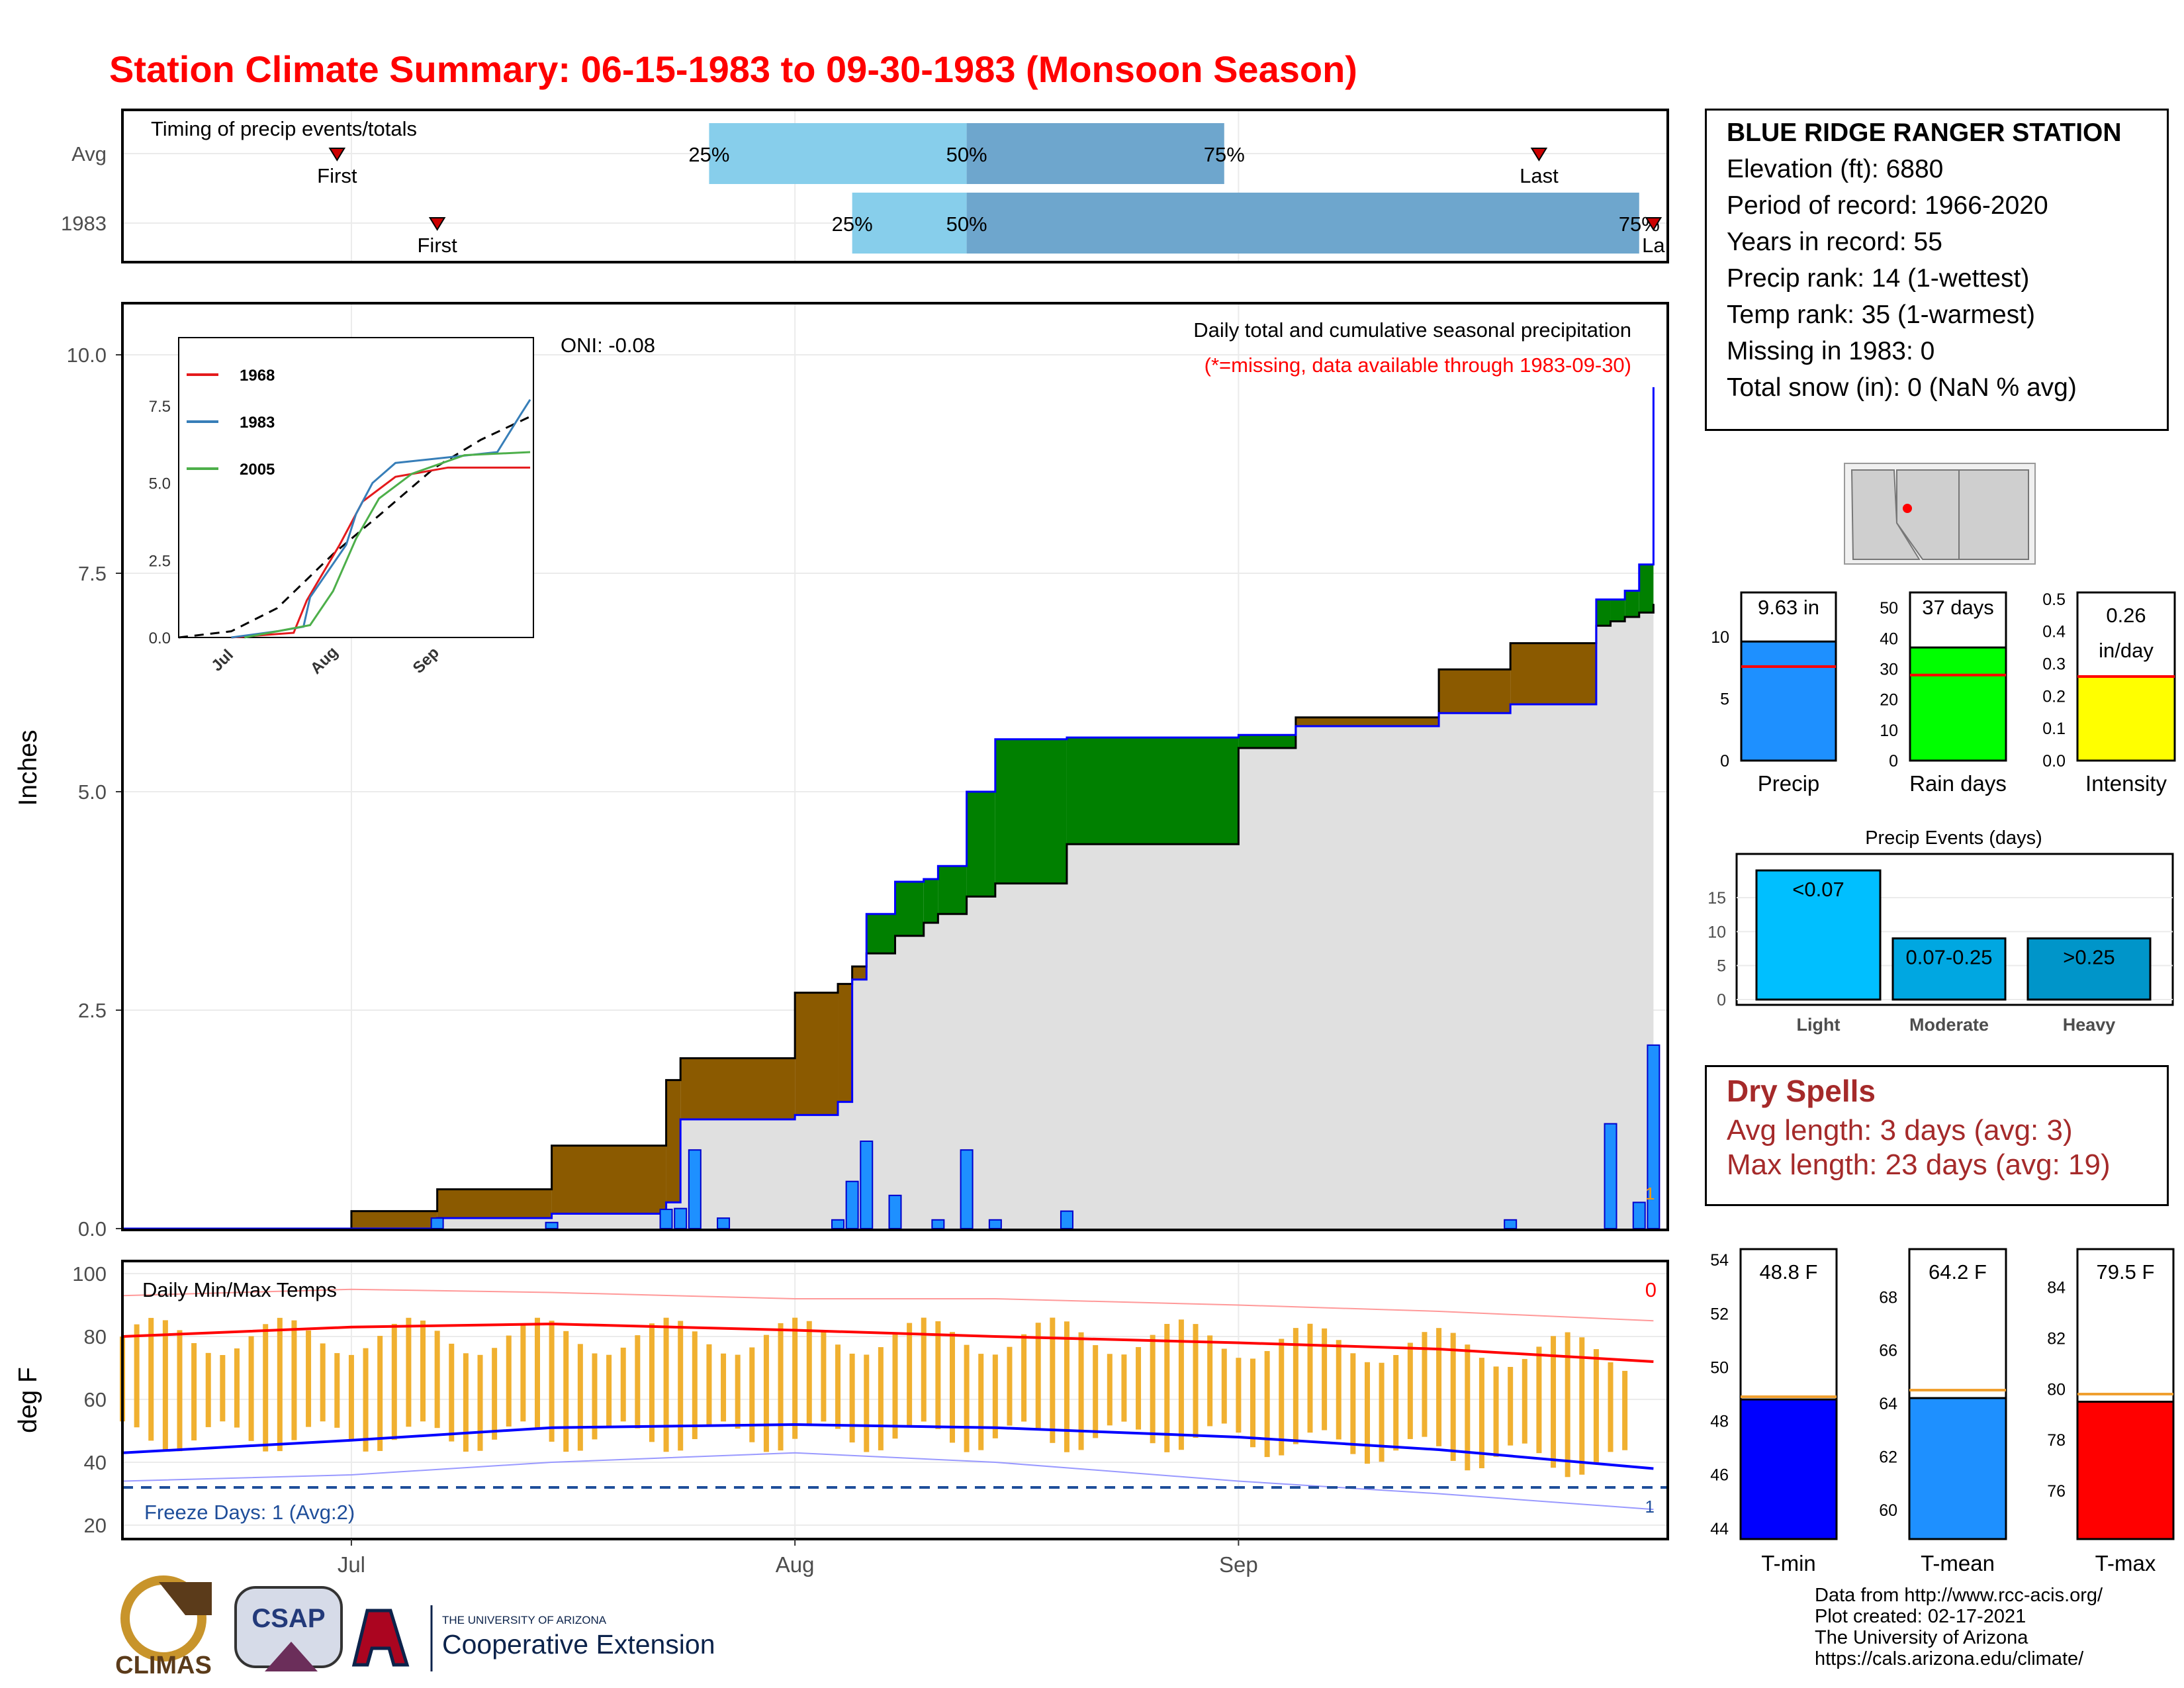 This screenshot has width=2184, height=1688. What do you see at coordinates (1224, 154) in the screenshot?
I see `timing-label-75: 75%` at bounding box center [1224, 154].